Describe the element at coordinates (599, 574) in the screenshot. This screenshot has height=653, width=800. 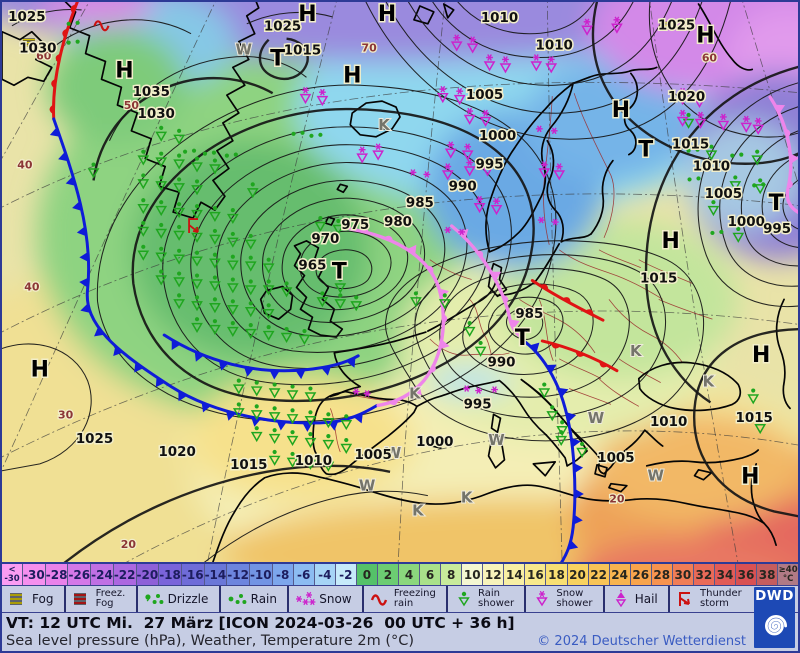
I see `temp-scale-cell: 22` at that location.